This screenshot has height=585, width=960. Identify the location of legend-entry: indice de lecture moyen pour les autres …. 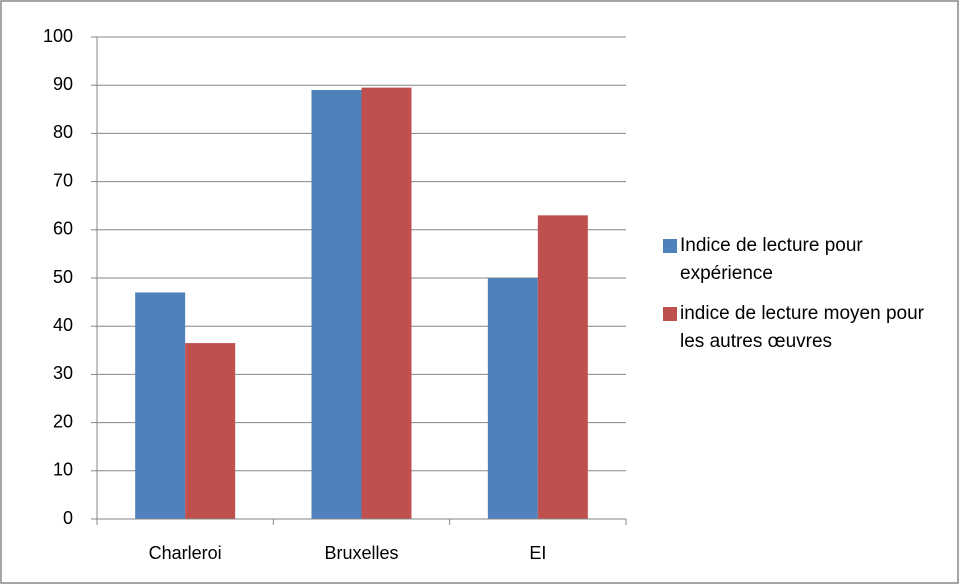
(795, 328).